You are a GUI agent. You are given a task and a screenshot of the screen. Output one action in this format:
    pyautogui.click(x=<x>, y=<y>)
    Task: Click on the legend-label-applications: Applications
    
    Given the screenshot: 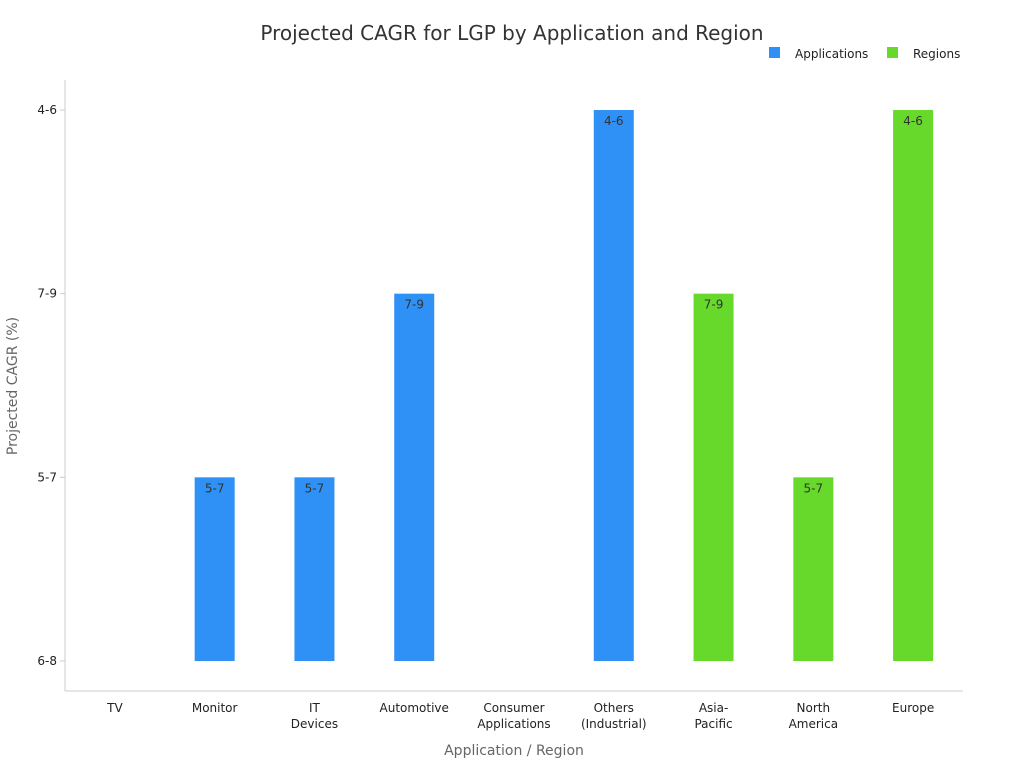 What is the action you would take?
    pyautogui.click(x=831, y=54)
    